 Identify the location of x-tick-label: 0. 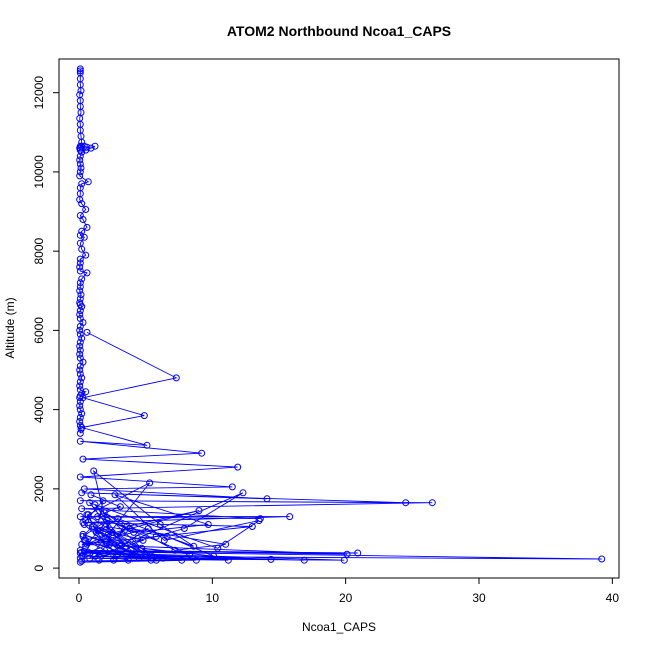
(79, 598).